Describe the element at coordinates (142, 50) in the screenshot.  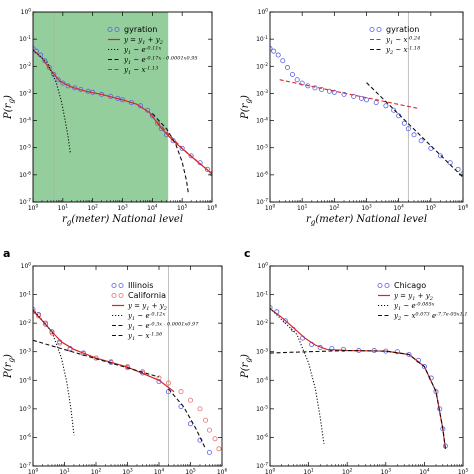
I see `legend-label: y1​ ~ e-0.11x​` at that location.